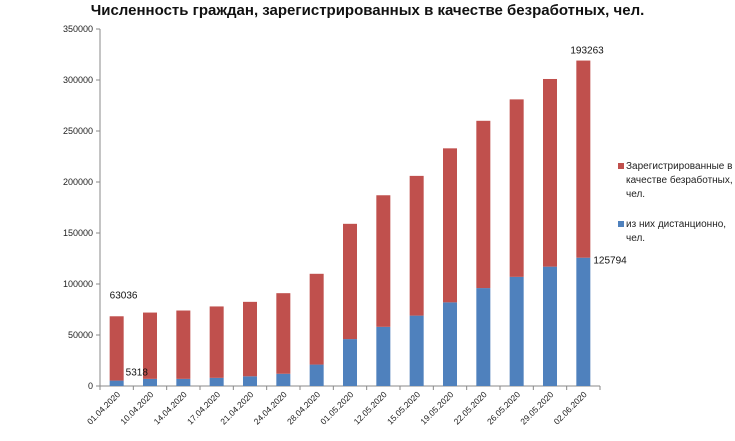 The height and width of the screenshot is (441, 735). What do you see at coordinates (303, 407) in the screenshot?
I see `x-tick-label: 28.04.2020` at bounding box center [303, 407].